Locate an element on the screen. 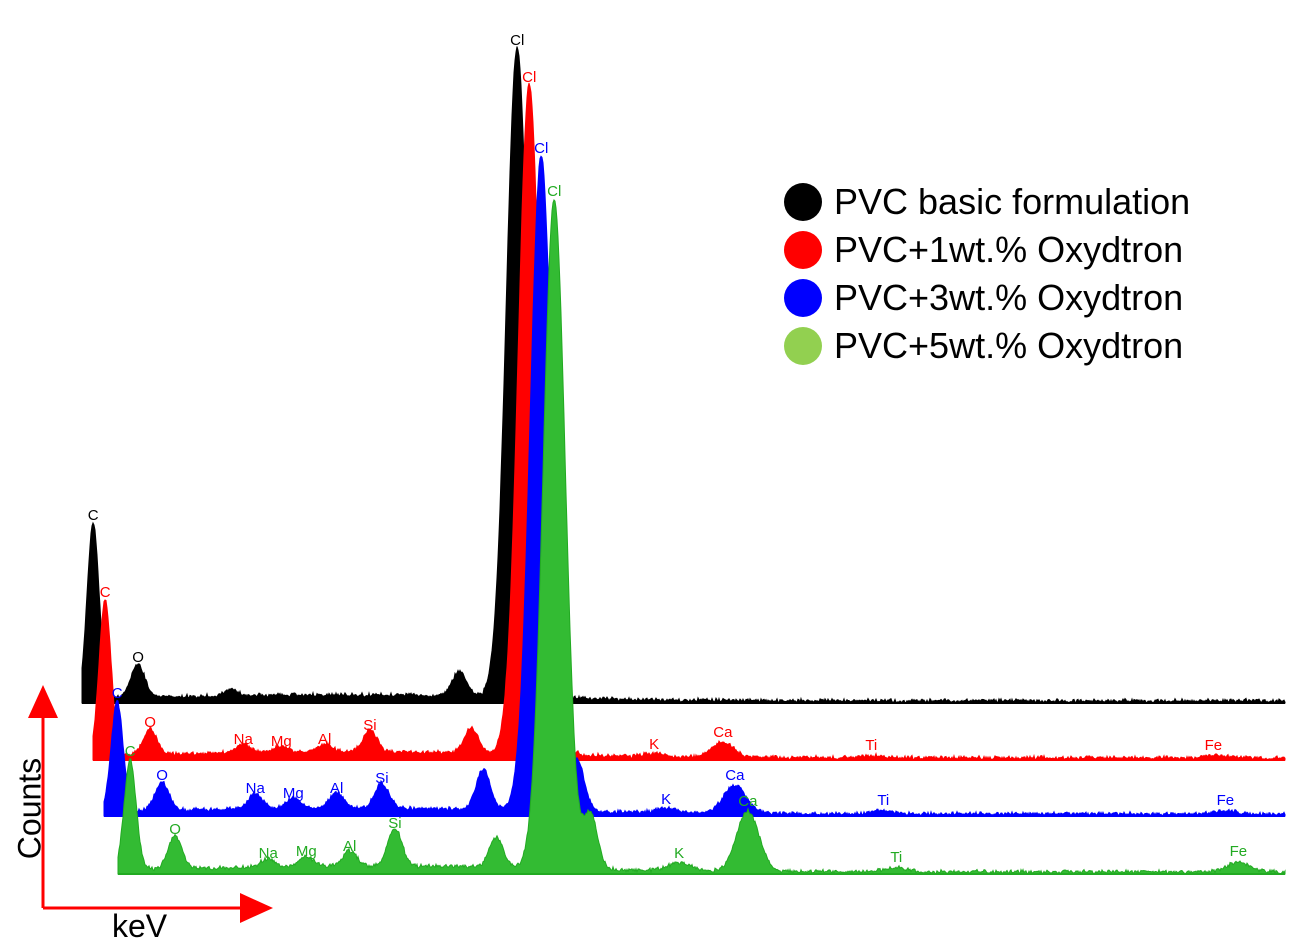 The height and width of the screenshot is (947, 1290). peak-label-al-1: Al is located at coordinates (324, 739).